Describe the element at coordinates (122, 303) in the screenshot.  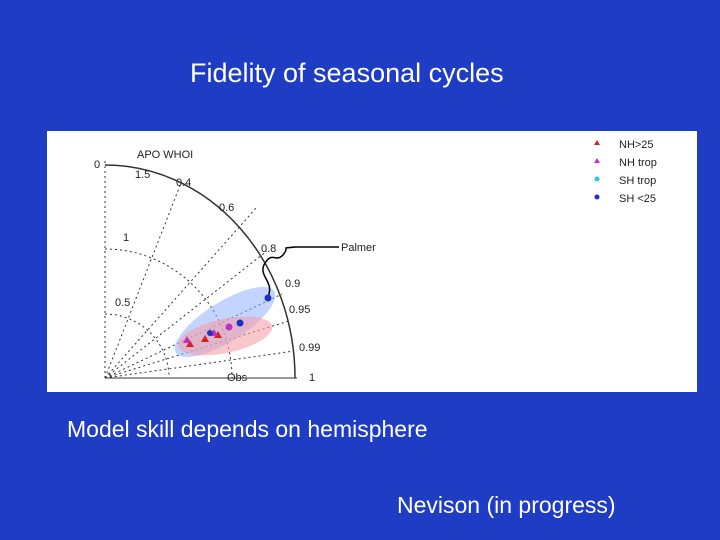
I see `std-label: 0.5` at that location.